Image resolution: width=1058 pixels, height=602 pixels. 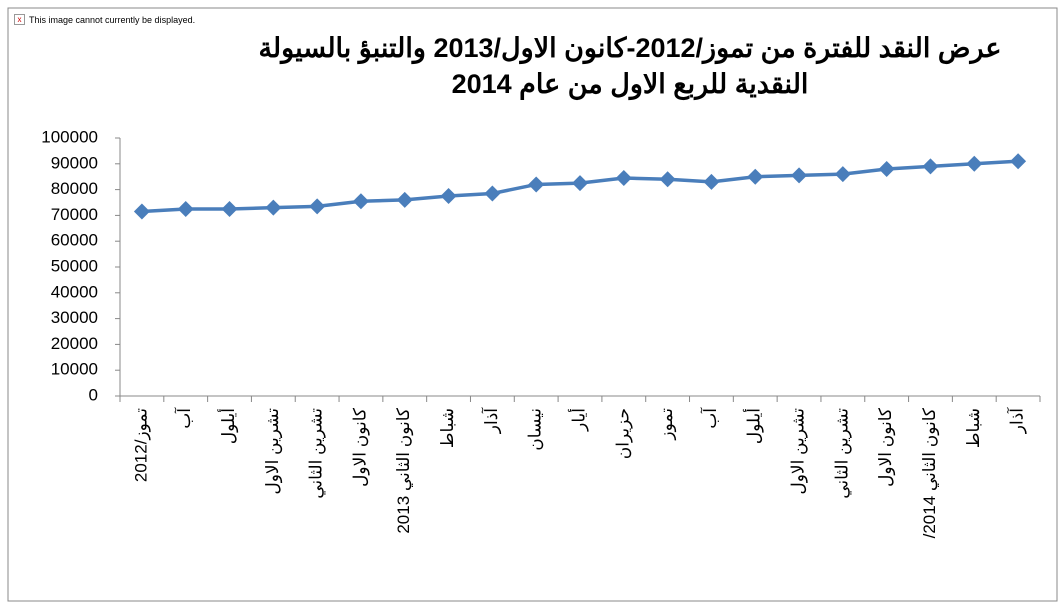 What do you see at coordinates (535, 429) in the screenshot?
I see `x-tick-label: نيسان` at bounding box center [535, 429].